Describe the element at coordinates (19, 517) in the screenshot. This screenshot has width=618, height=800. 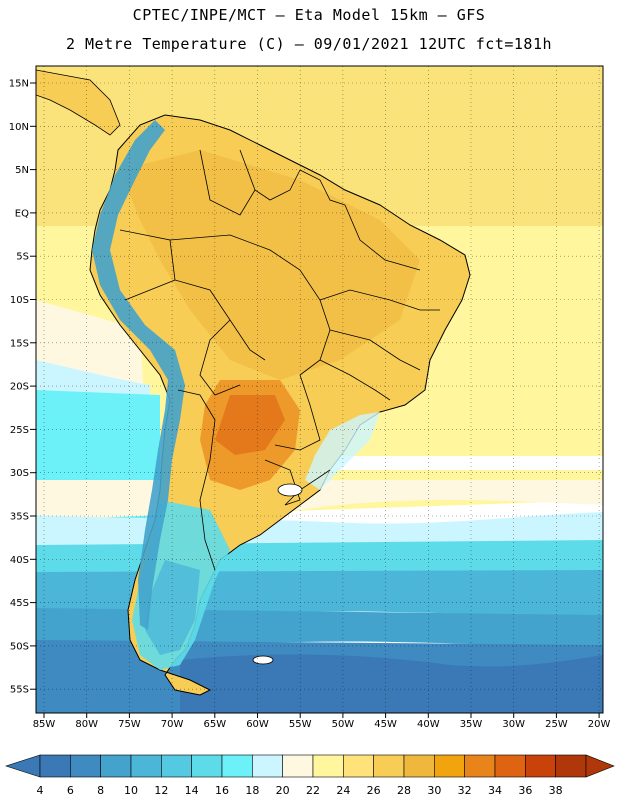
I see `lat-label: 35S` at that location.